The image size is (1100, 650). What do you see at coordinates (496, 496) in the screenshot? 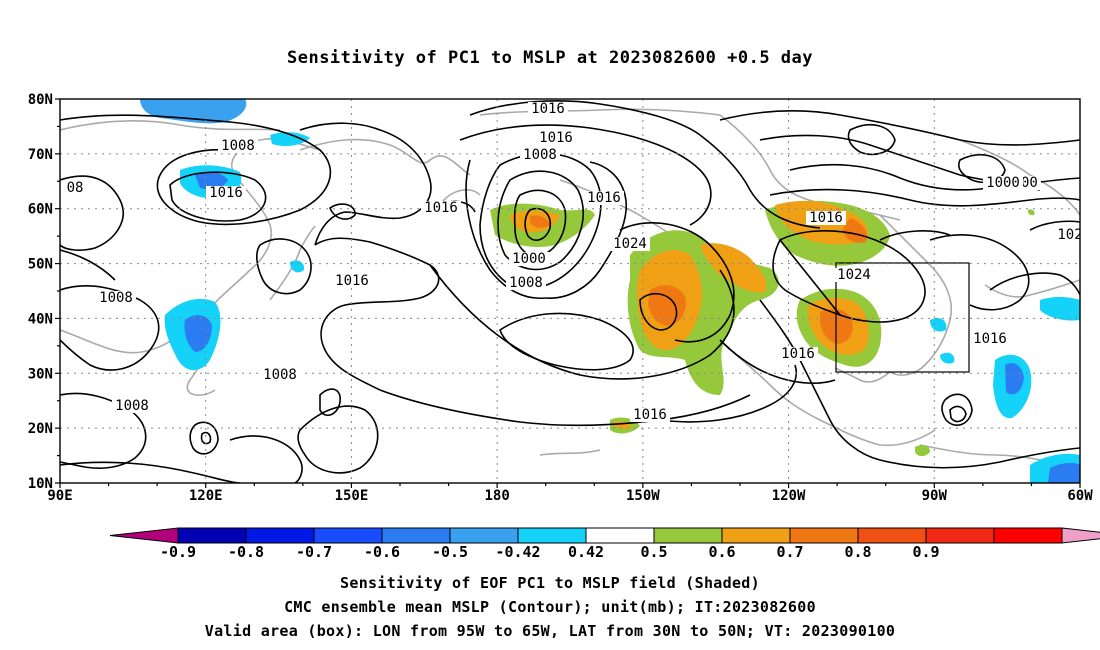
I see `lon-label: 180` at bounding box center [496, 496].